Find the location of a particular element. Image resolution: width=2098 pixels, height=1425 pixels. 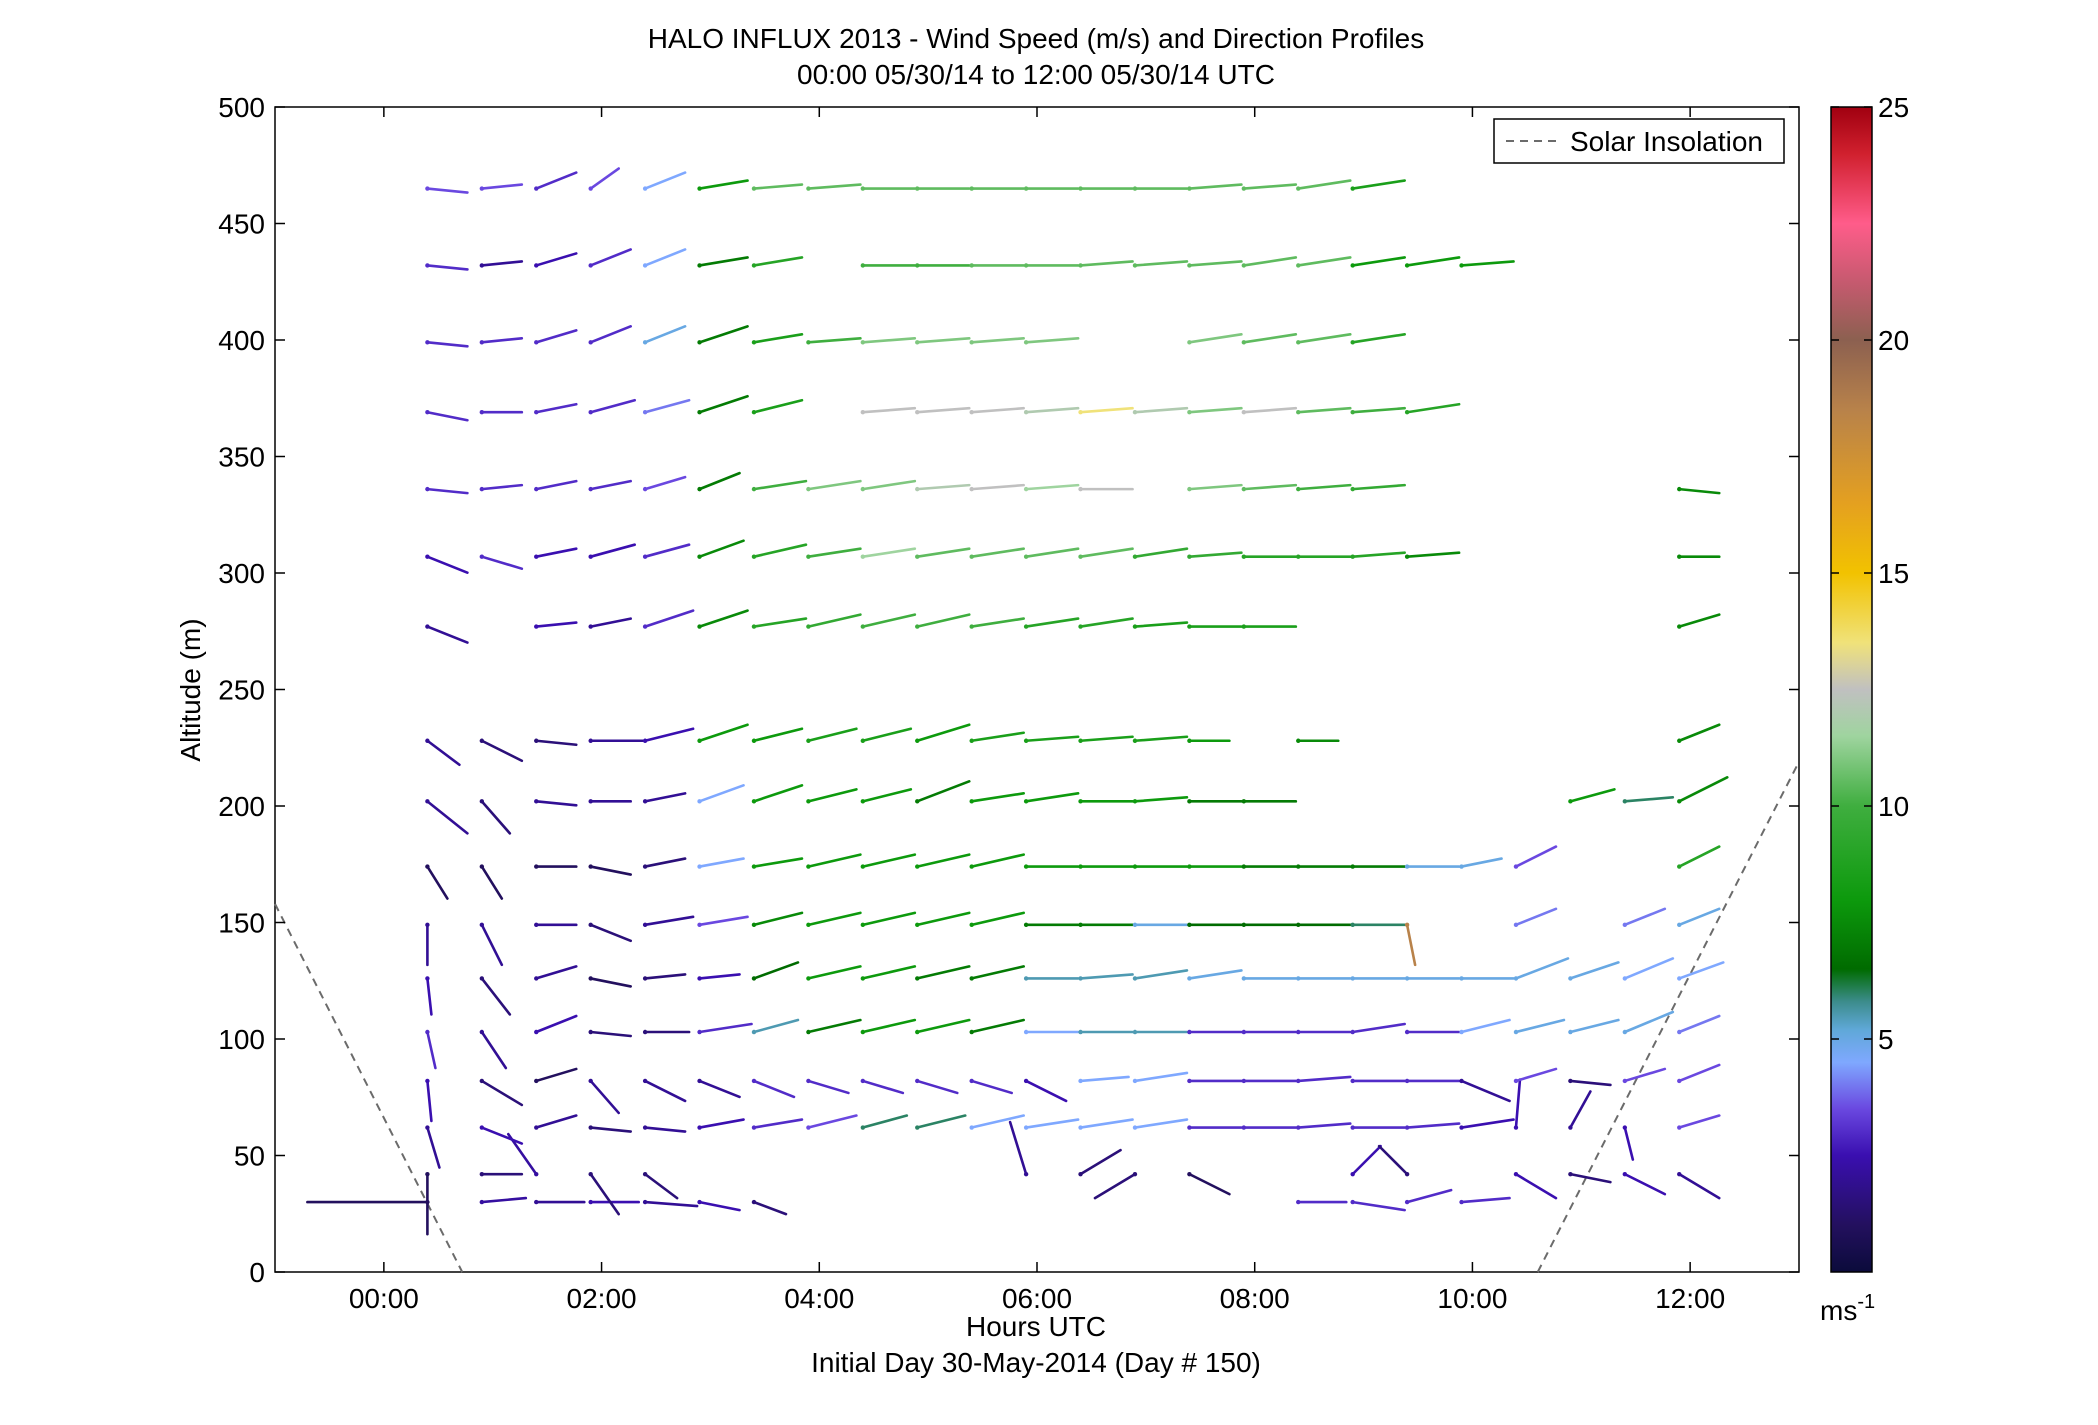

colorbar-scale is located at coordinates (1851, 689).